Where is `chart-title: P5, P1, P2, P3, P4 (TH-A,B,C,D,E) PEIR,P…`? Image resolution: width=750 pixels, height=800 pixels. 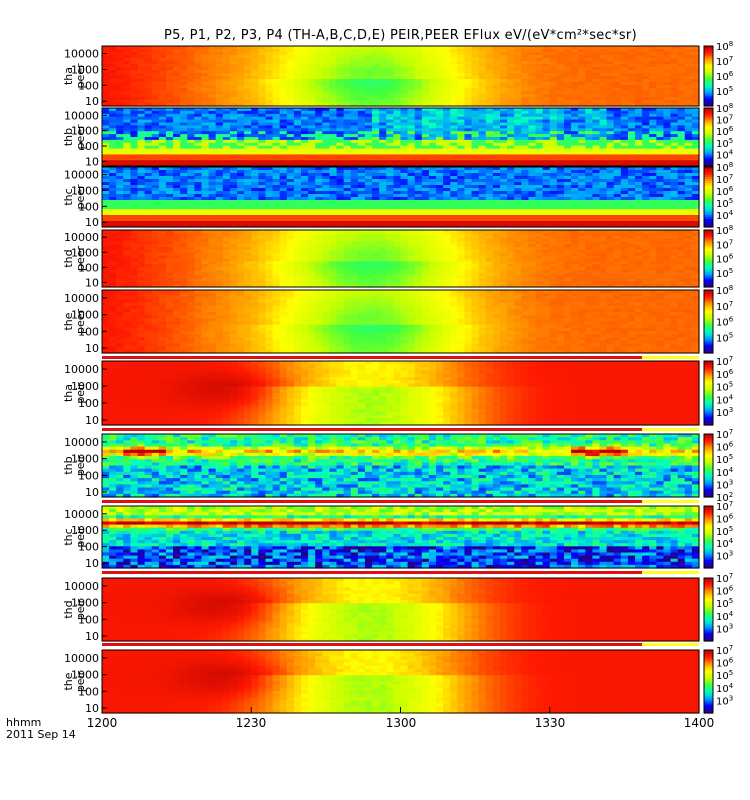
chart-title: P5, P1, P2, P3, P4 (TH-A,B,C,D,E) PEIR,P… is located at coordinates (400, 35).